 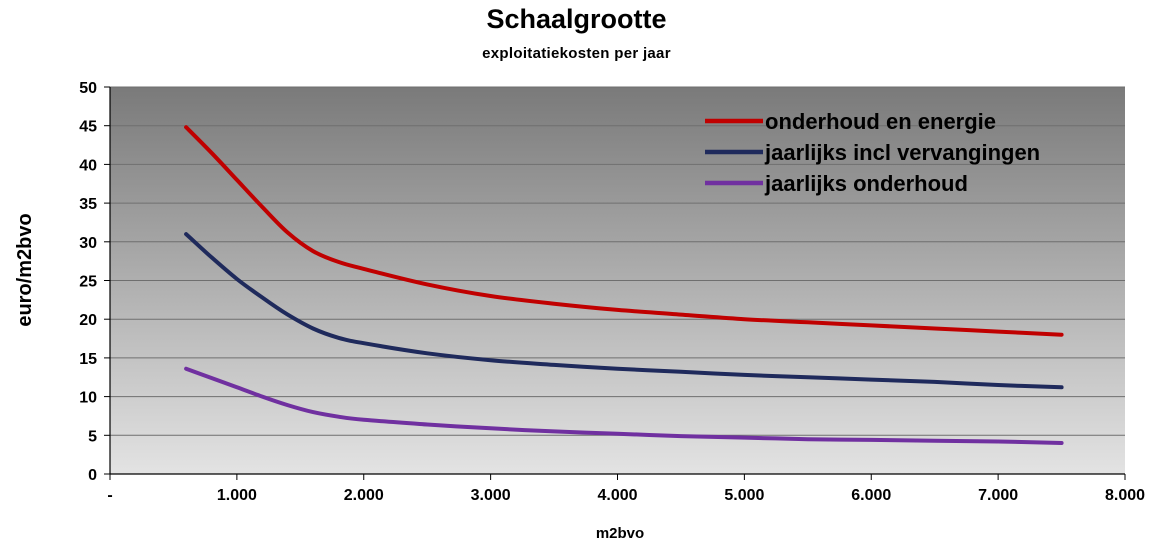 I want to click on x-tick-label: 5.000, so click(x=744, y=495).